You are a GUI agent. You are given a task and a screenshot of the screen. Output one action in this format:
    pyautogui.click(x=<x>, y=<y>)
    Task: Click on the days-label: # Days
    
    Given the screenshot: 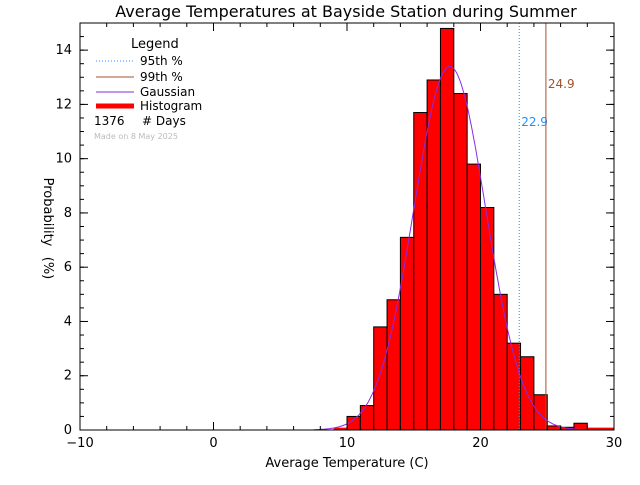 What is the action you would take?
    pyautogui.click(x=164, y=121)
    